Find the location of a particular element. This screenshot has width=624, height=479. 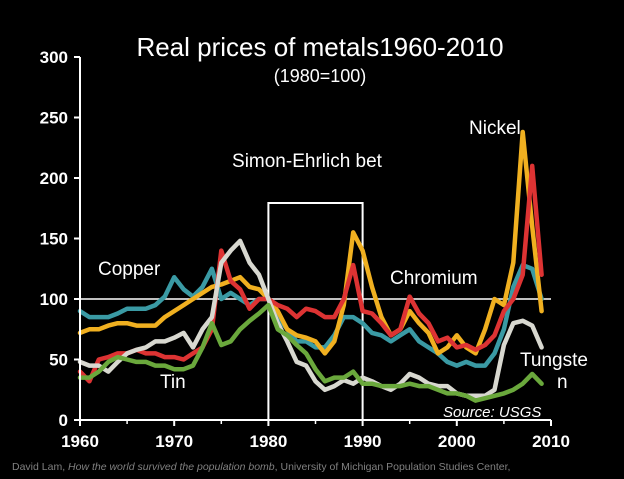

footer-author: David Lam, is located at coordinates (40, 467).